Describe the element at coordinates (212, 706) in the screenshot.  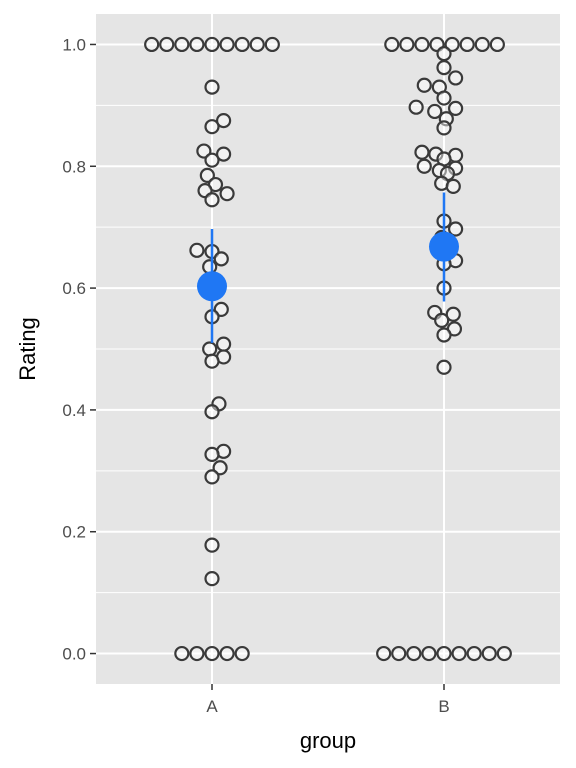
I see `x-tick-label: A` at that location.